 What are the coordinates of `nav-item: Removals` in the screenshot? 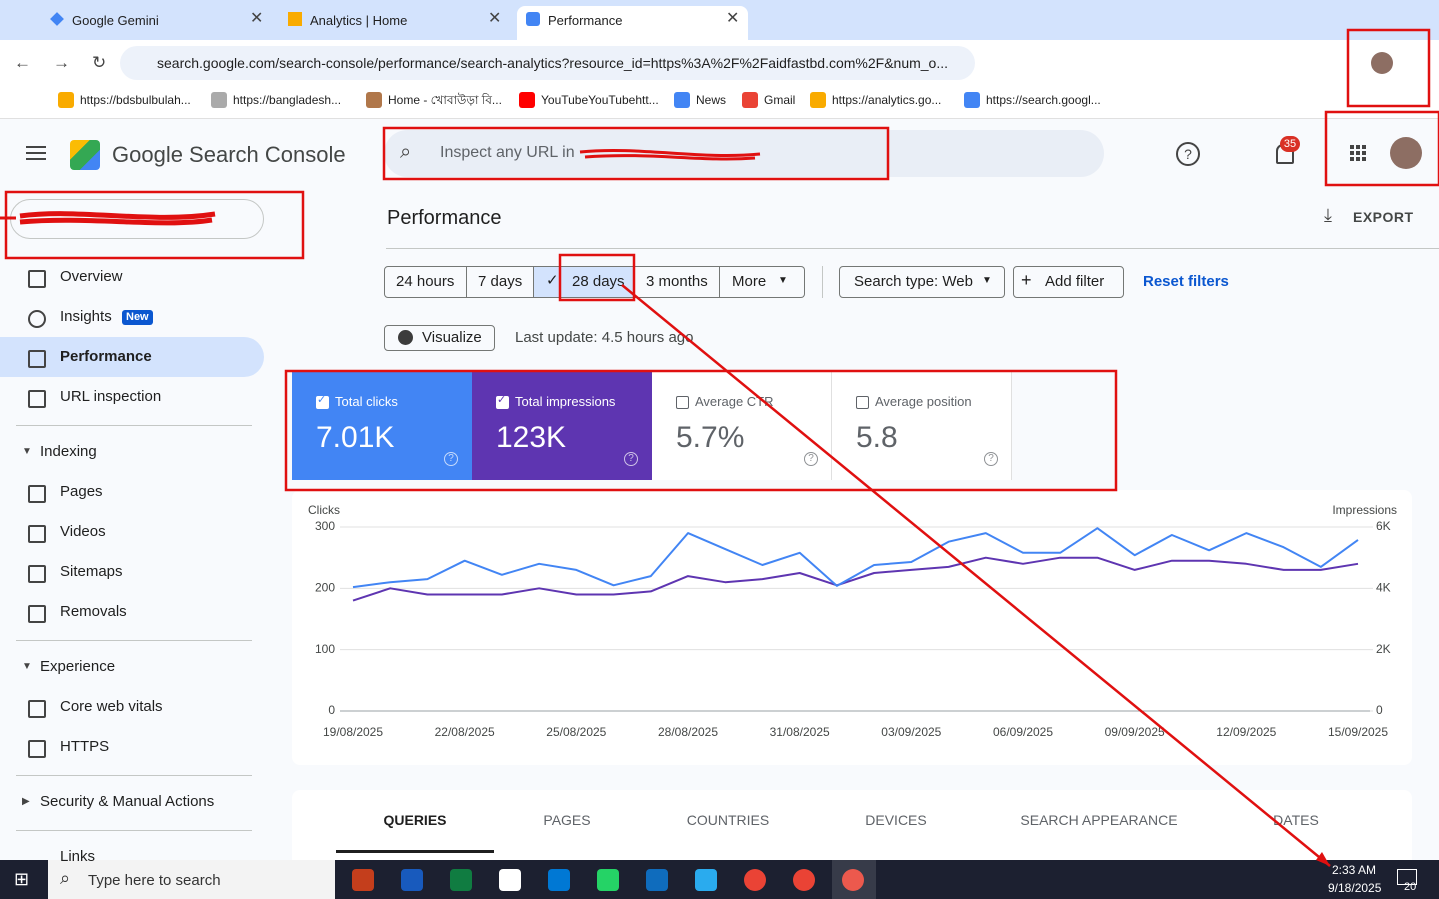 It's located at (93, 611).